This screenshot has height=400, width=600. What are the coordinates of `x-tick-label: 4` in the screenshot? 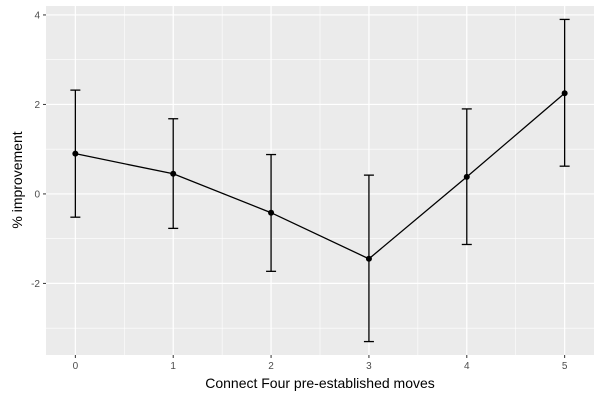 It's located at (467, 366).